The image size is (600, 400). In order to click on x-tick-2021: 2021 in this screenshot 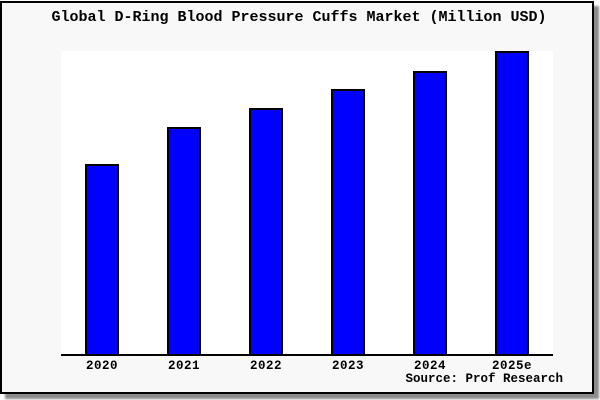, I will do `click(183, 366)`.